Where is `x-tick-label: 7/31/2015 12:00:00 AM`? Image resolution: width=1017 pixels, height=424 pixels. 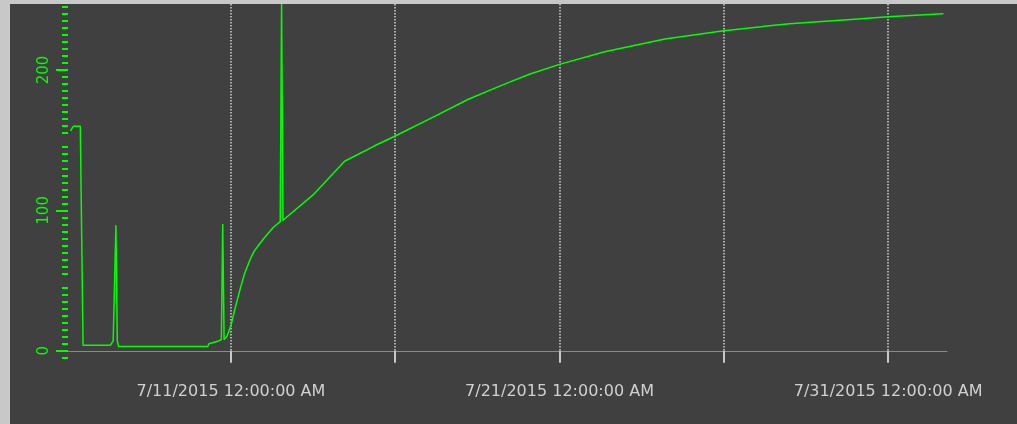
x-tick-label: 7/31/2015 12:00:00 AM is located at coordinates (888, 390).